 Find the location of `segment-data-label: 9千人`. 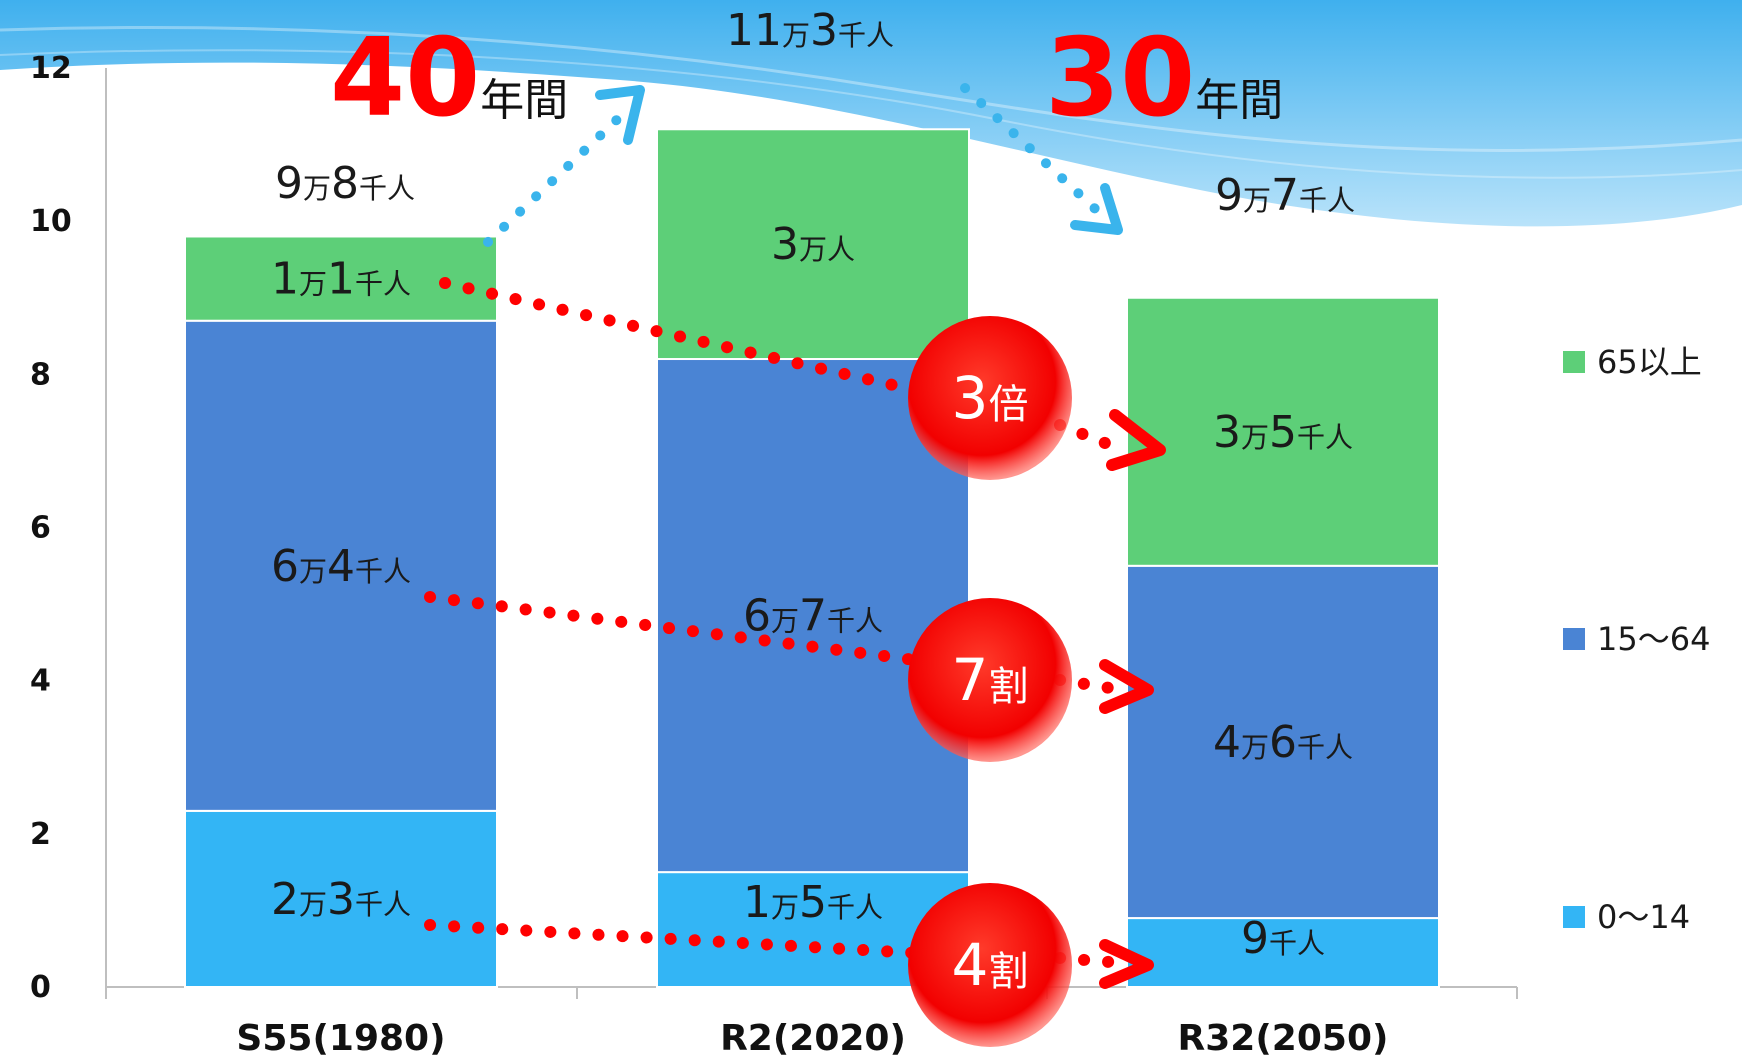

segment-data-label: 9千人 is located at coordinates (1283, 938).